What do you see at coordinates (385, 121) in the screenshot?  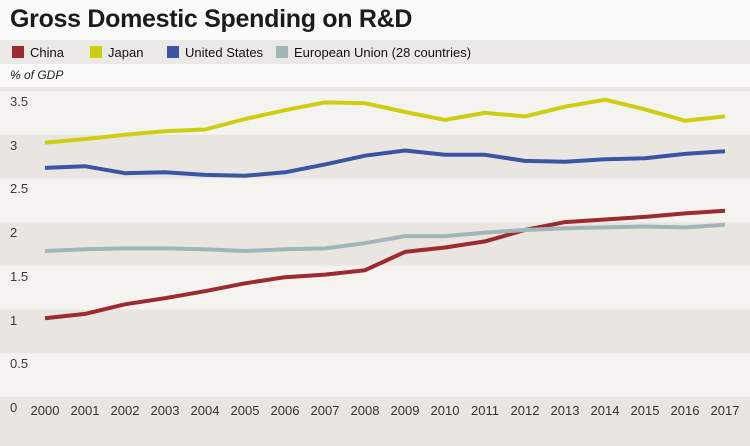 I see `line-japan` at bounding box center [385, 121].